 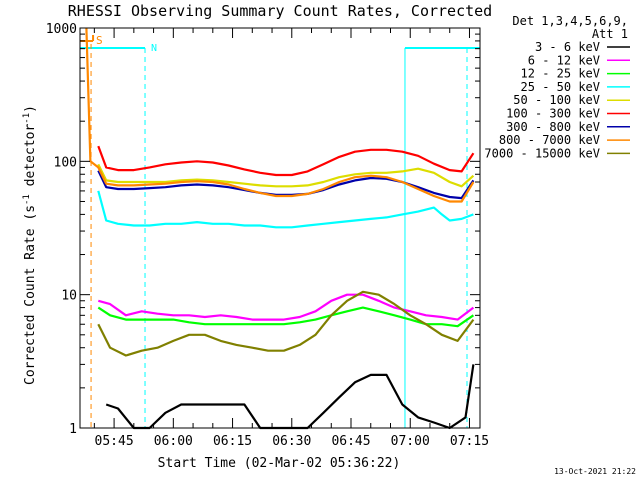 What do you see at coordinates (65, 162) in the screenshot?
I see `y-tick-label-2: 100` at bounding box center [65, 162].